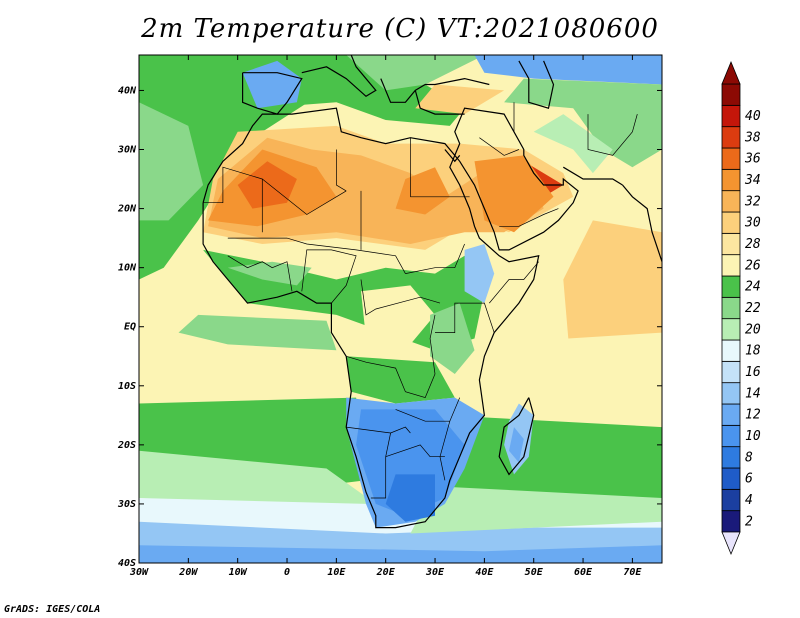  What do you see at coordinates (753, 393) in the screenshot?
I see `colorbar-label: 14` at bounding box center [753, 393].